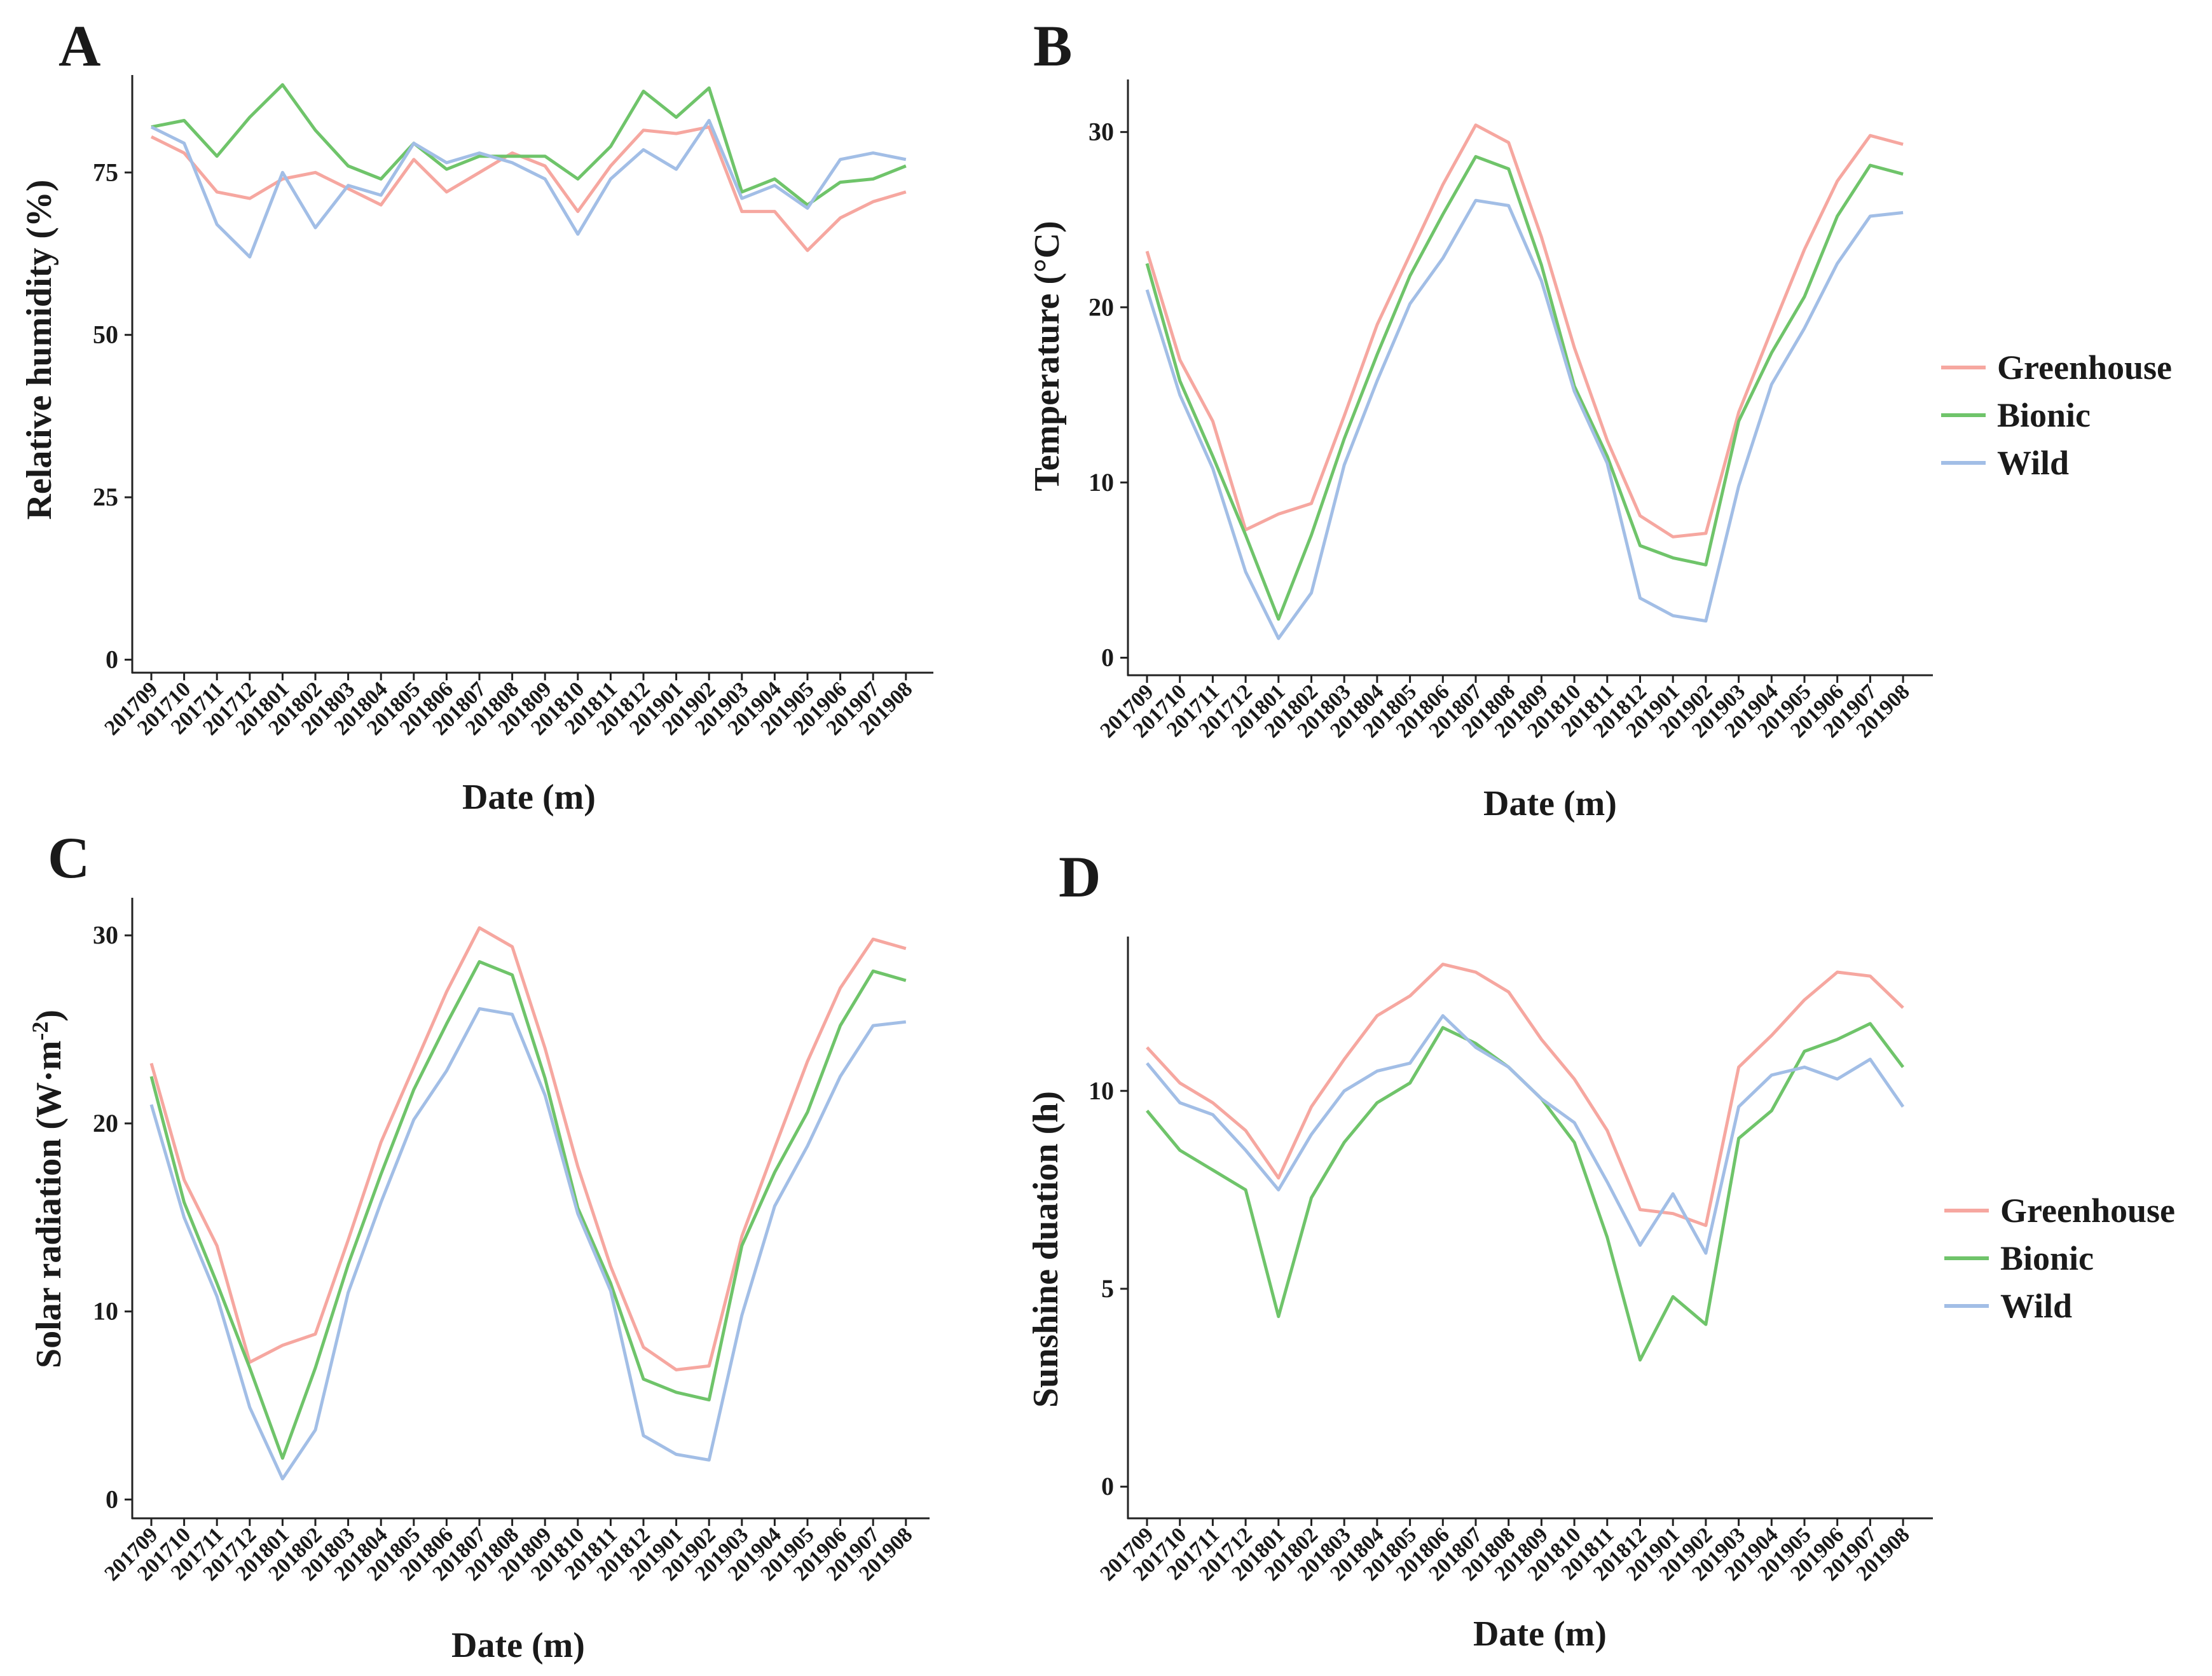 The height and width of the screenshot is (1676, 2212). What do you see at coordinates (105, 334) in the screenshot?
I see `panel-a-y-tick-label: 50` at bounding box center [105, 334].